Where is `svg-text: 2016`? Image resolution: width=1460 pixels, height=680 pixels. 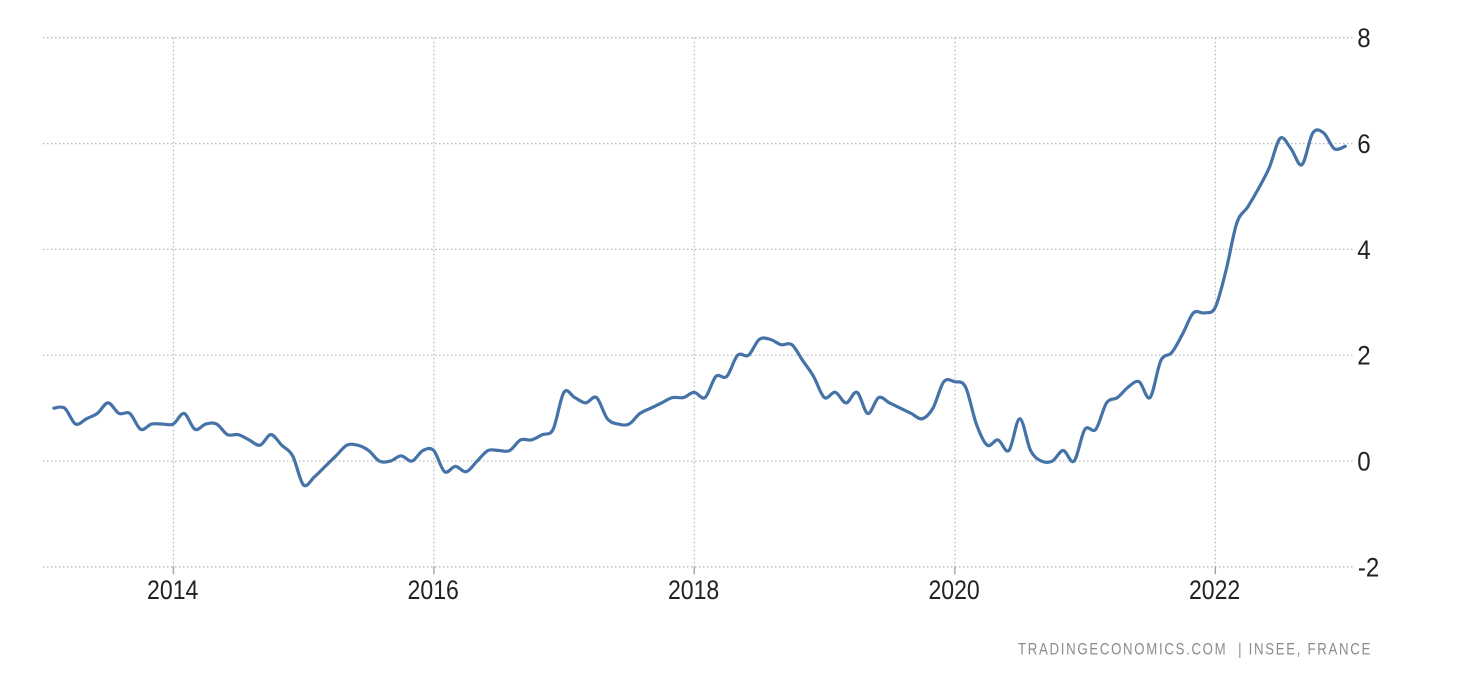
svg-text: 2016 is located at coordinates (433, 590).